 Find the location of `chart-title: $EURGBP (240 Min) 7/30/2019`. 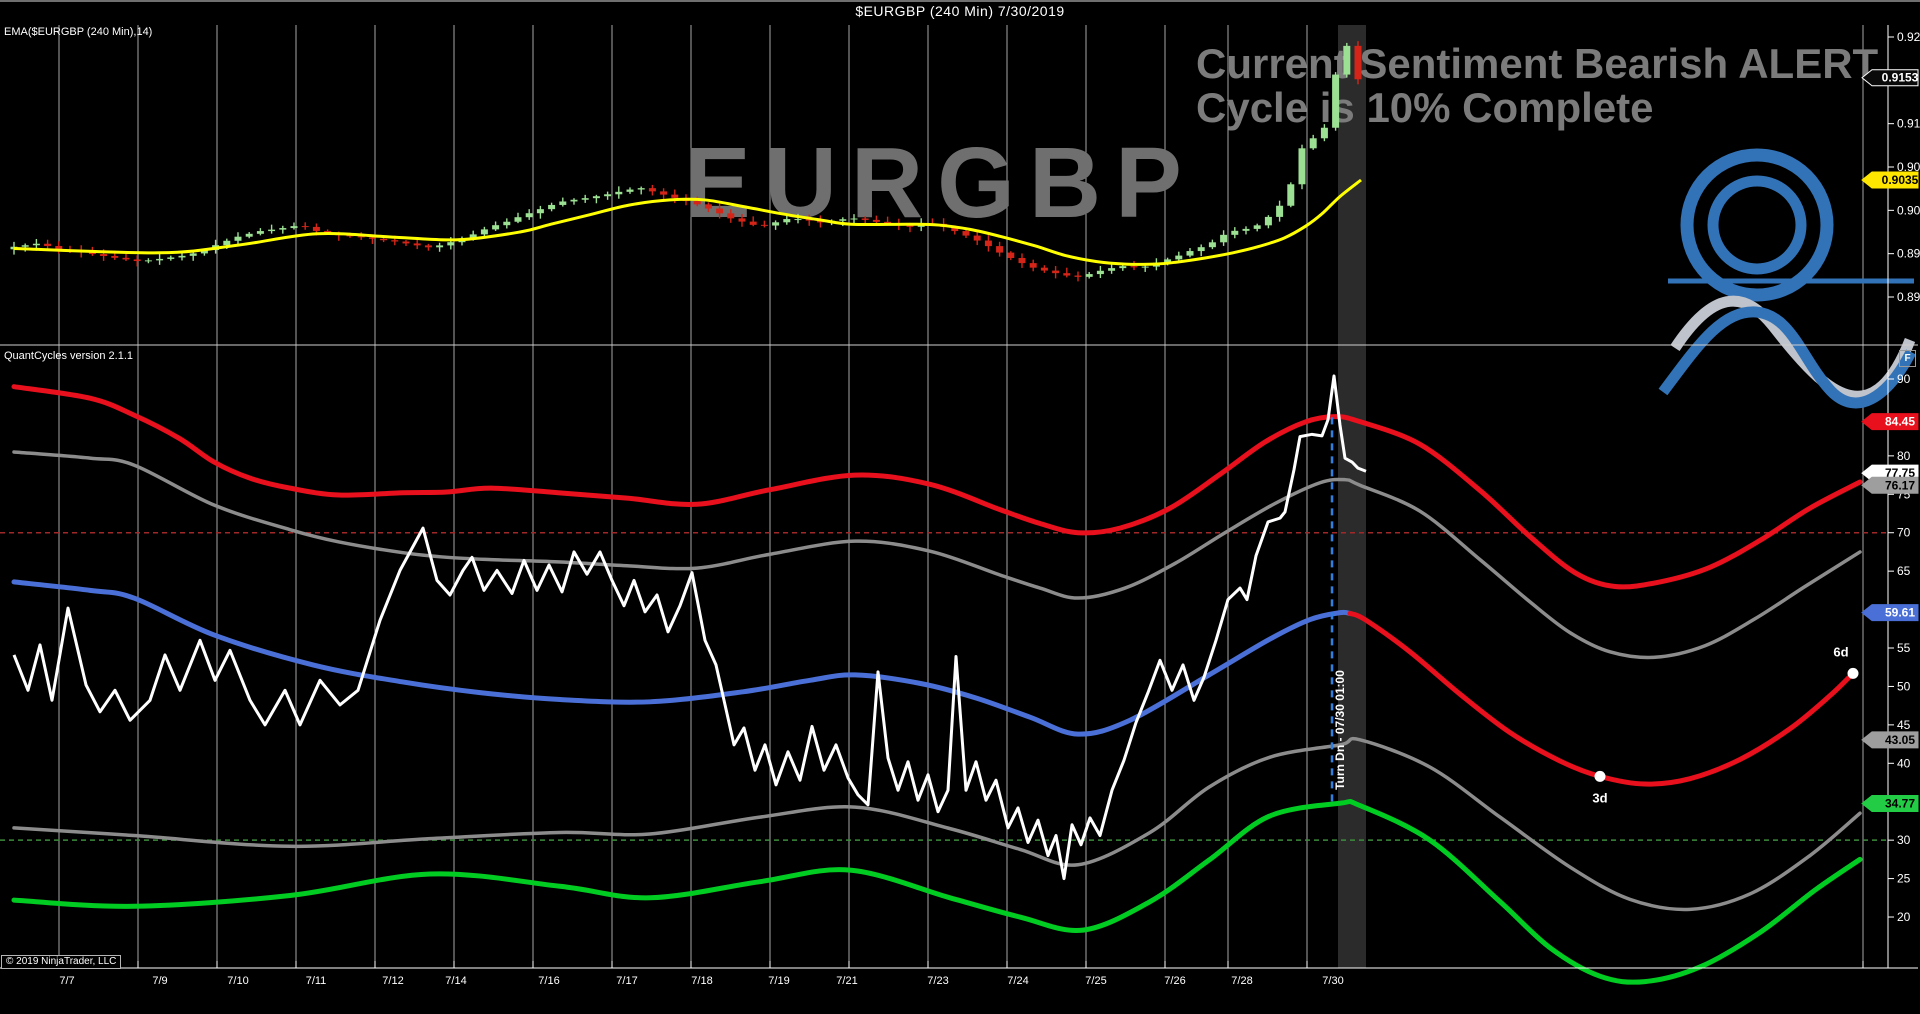

chart-title: $EURGBP (240 Min) 7/30/2019 is located at coordinates (960, 11).